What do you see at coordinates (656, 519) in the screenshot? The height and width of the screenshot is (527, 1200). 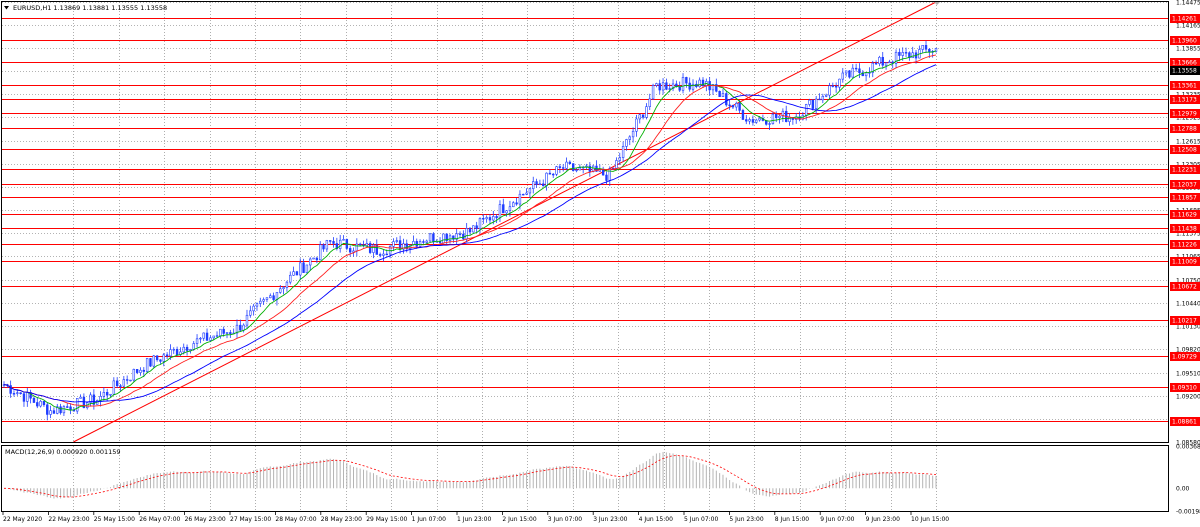 I see `time-tick-label: 4 Jun 15:00` at bounding box center [656, 519].